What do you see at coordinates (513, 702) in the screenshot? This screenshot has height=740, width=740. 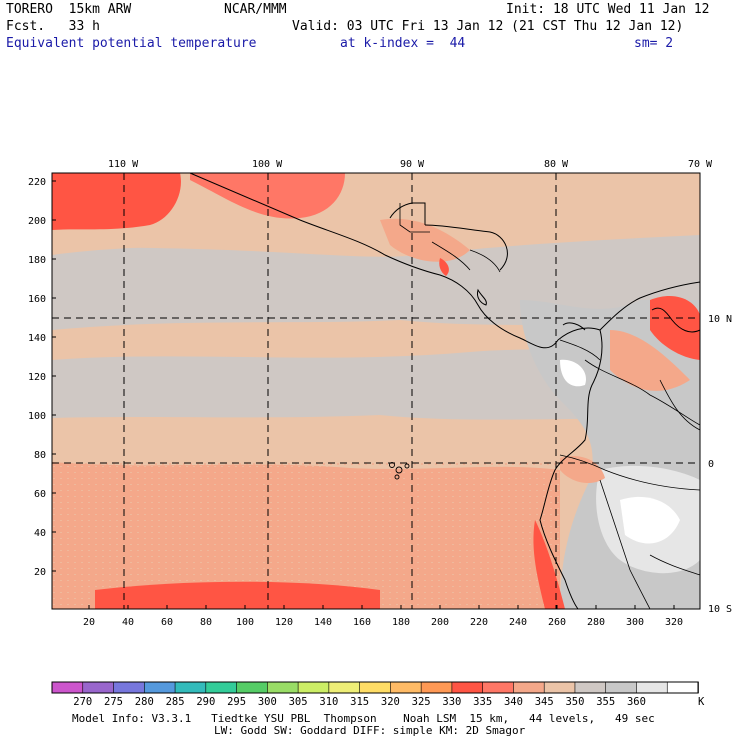 I see `colorbar-label: 340` at bounding box center [513, 702].